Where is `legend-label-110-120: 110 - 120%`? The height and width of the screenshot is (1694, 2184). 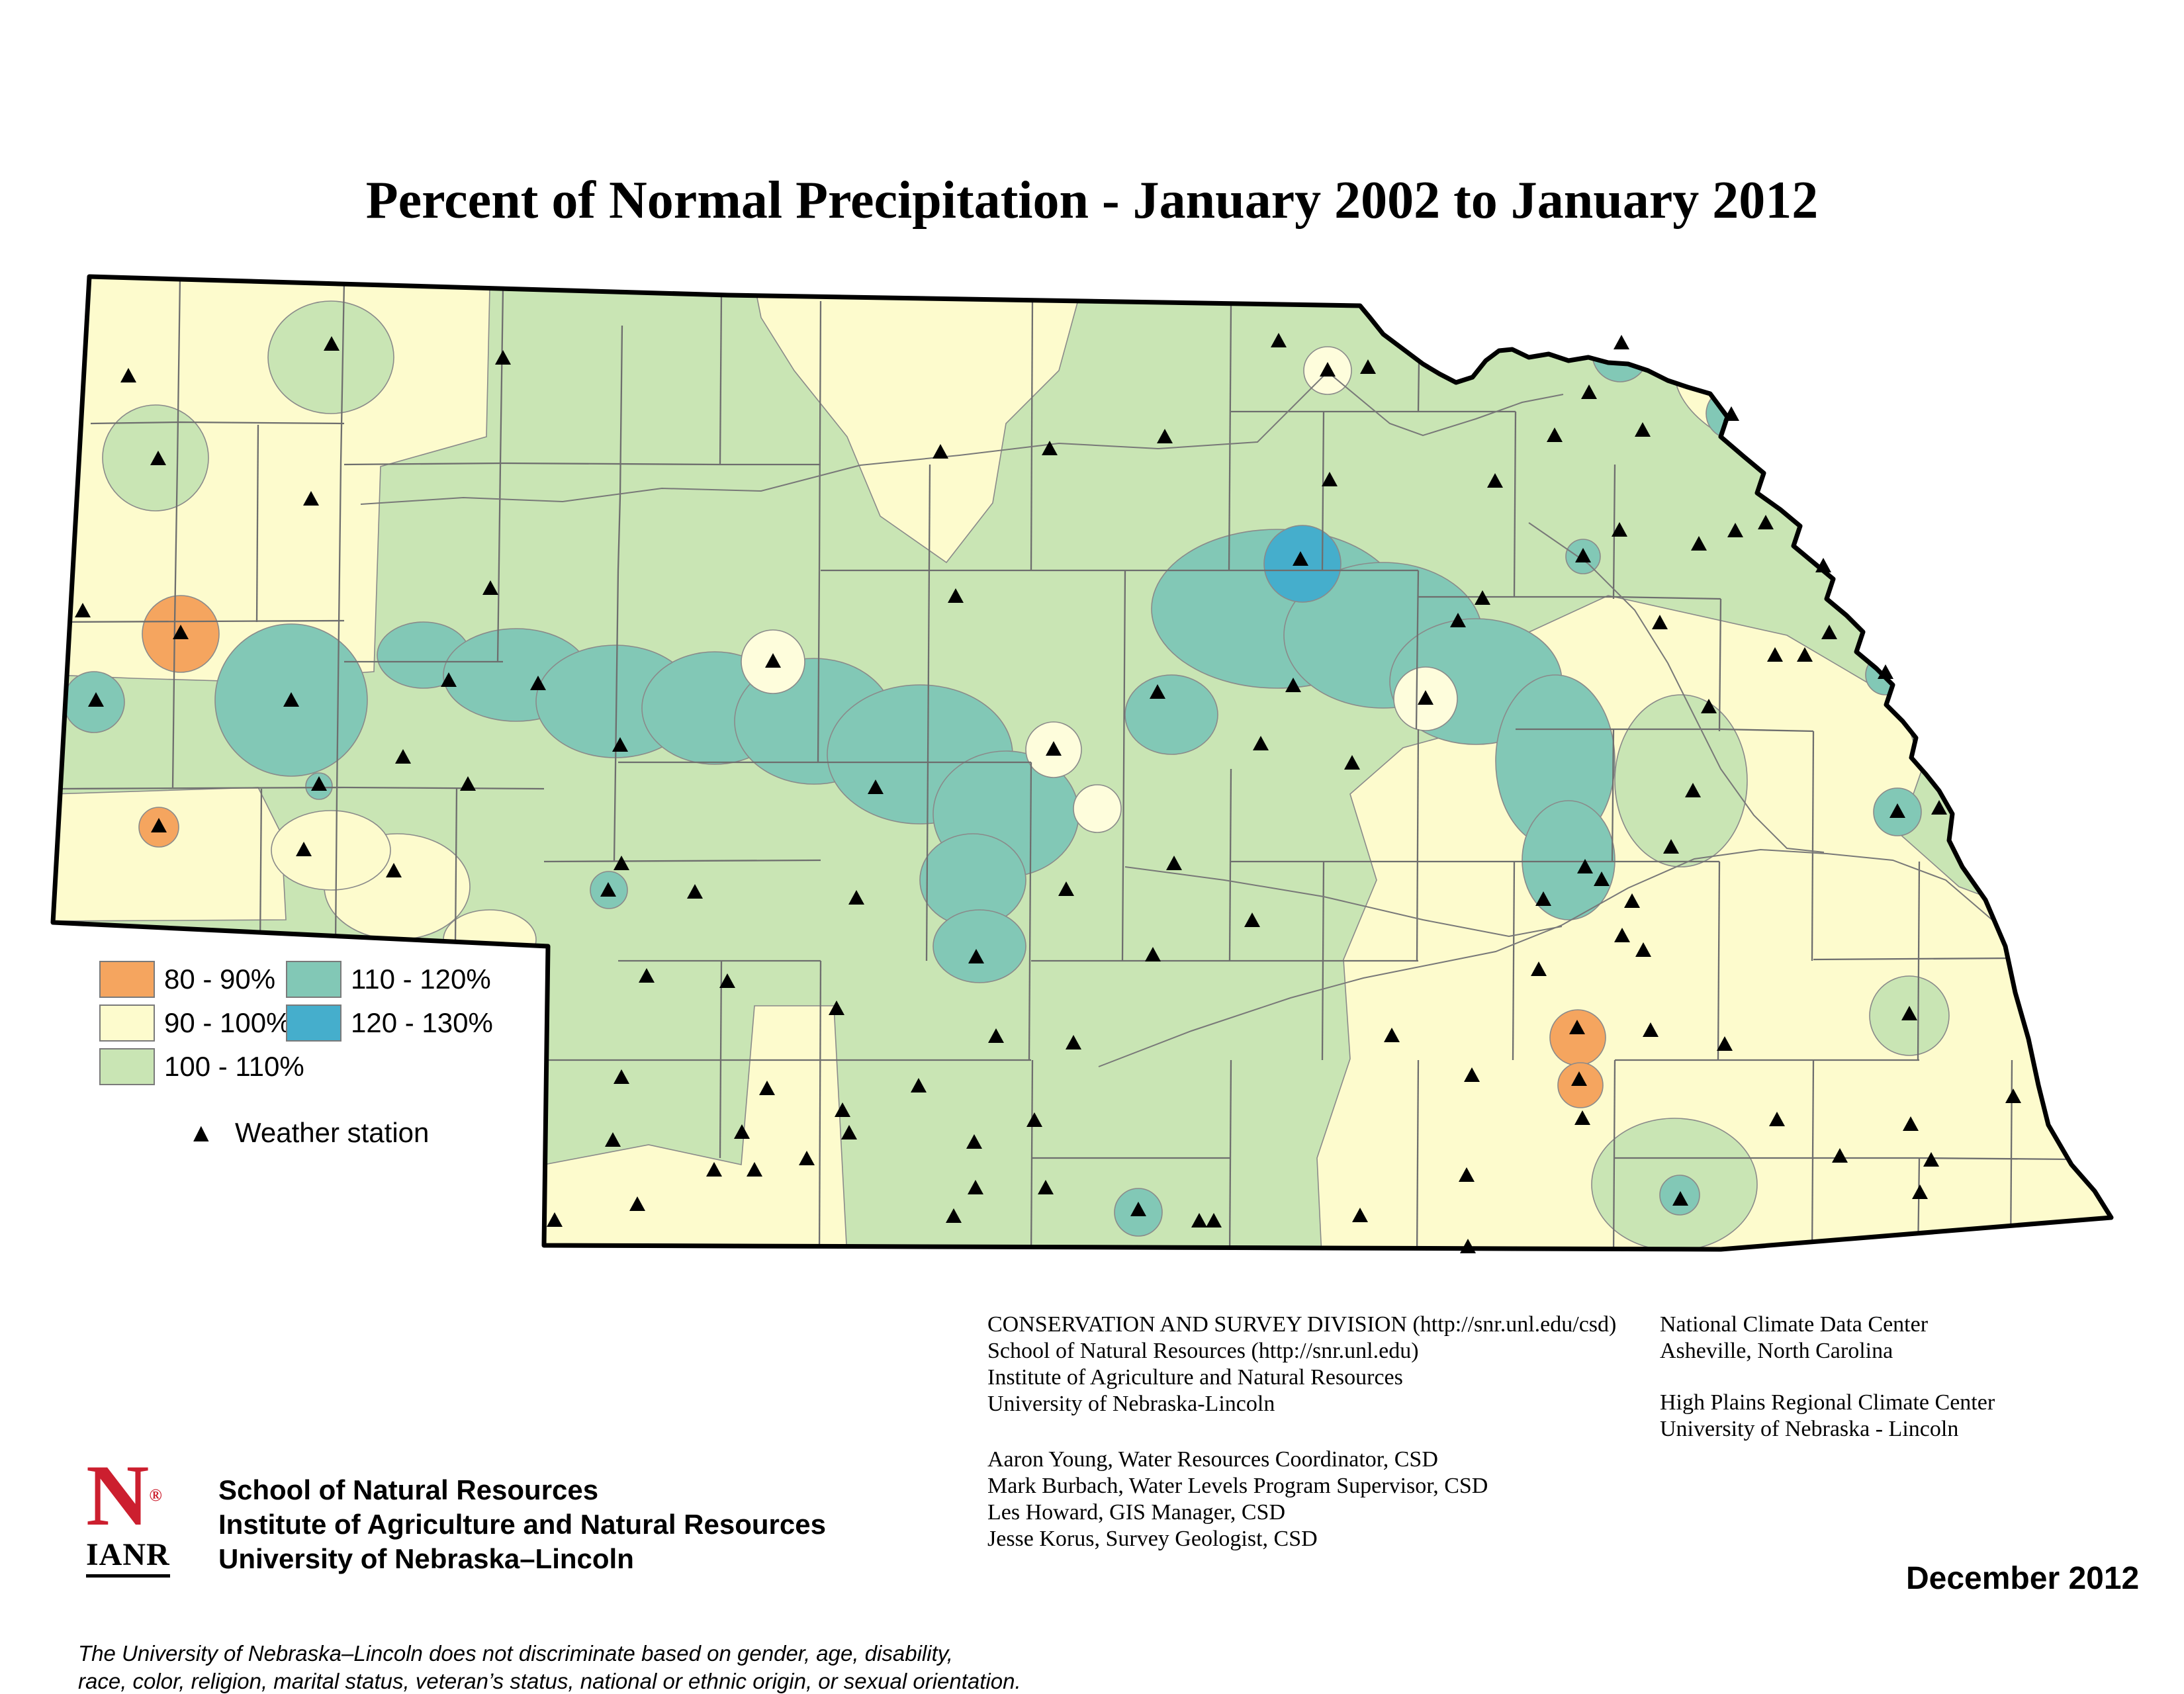
legend-label-110-120: 110 - 120% is located at coordinates (421, 979).